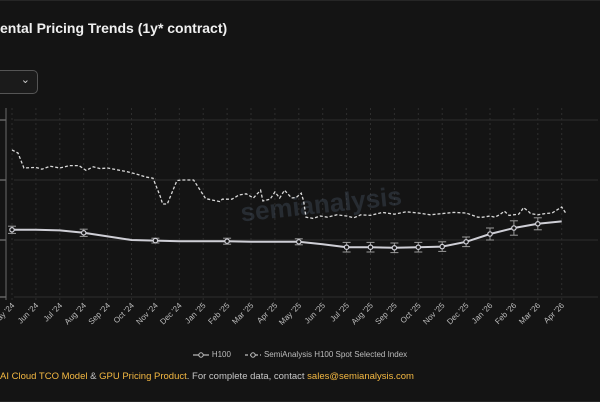 This screenshot has height=402, width=600. Describe the element at coordinates (143, 376) in the screenshot. I see `gpu-pricing-link: GPU Pricing Product` at that location.